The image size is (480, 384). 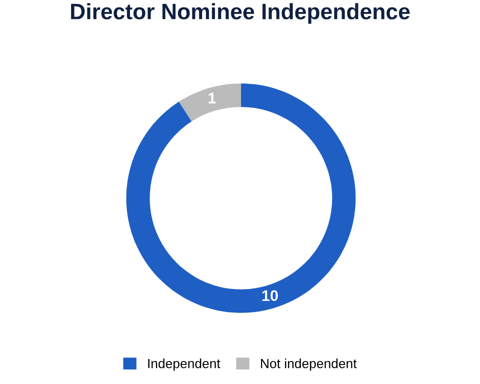 I want to click on data-label: 1, so click(x=212, y=98).